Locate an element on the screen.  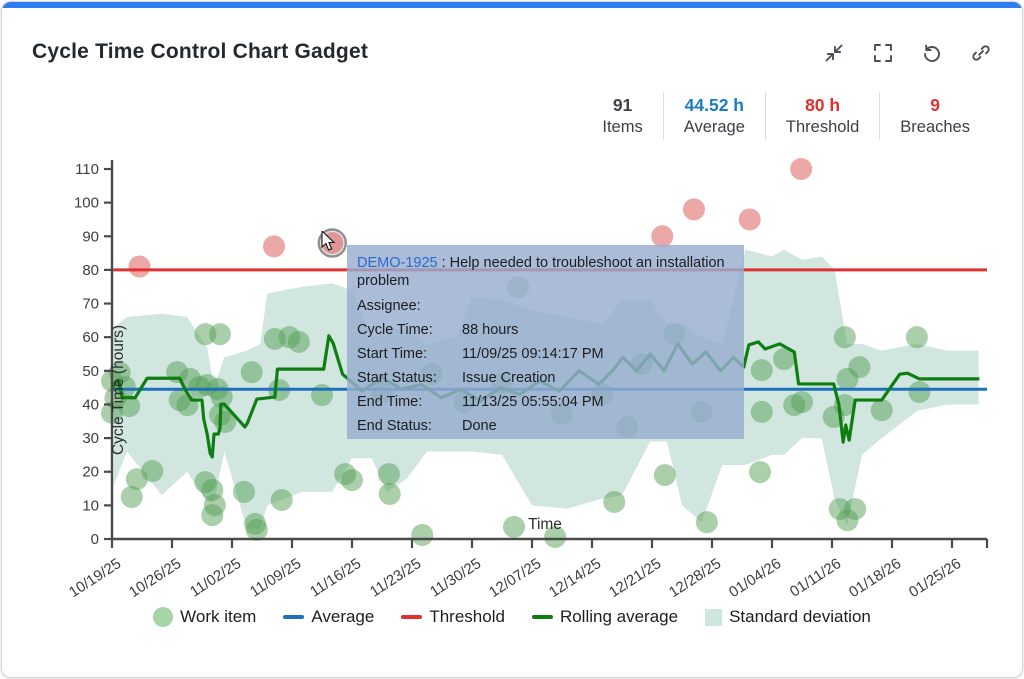
legend-item-standard-deviation: Standard deviation is located at coordinates (788, 617).